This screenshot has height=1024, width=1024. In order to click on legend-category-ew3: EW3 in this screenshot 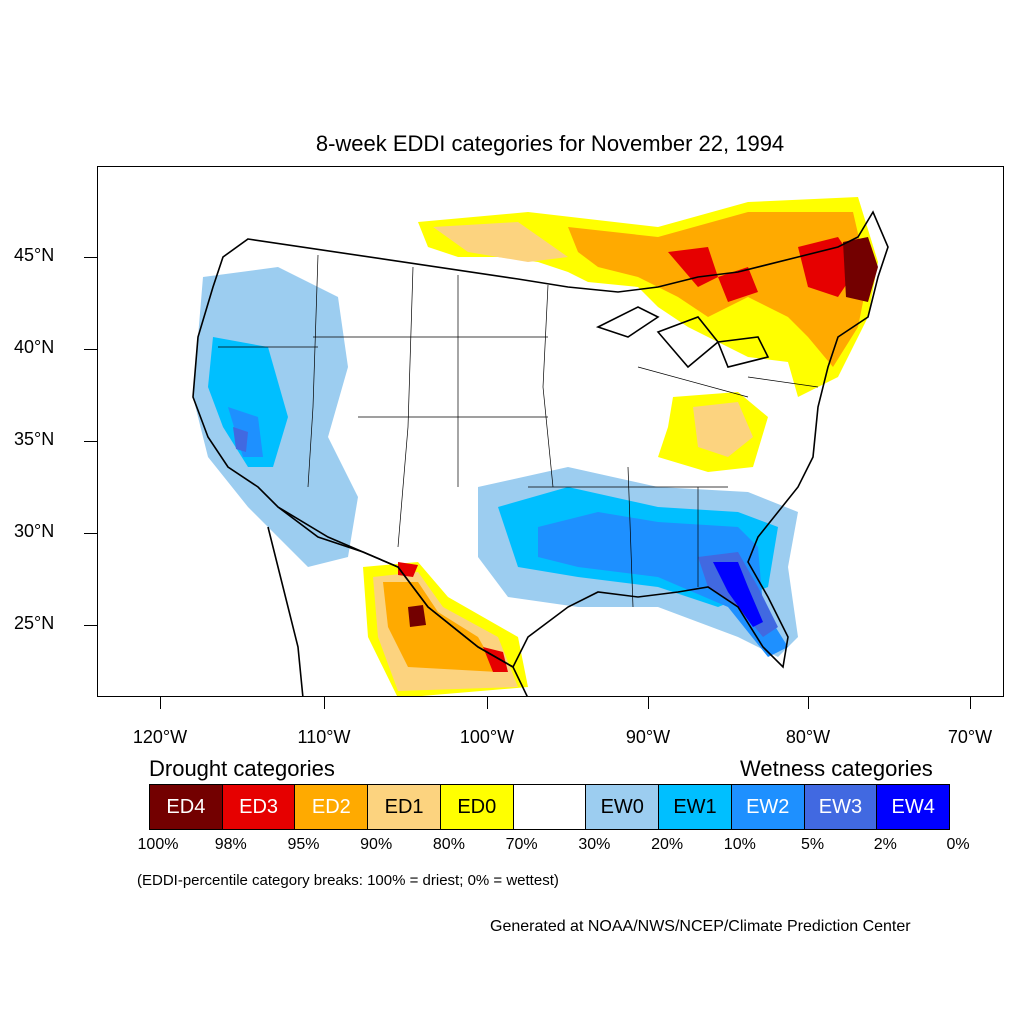, I will do `click(840, 807)`.